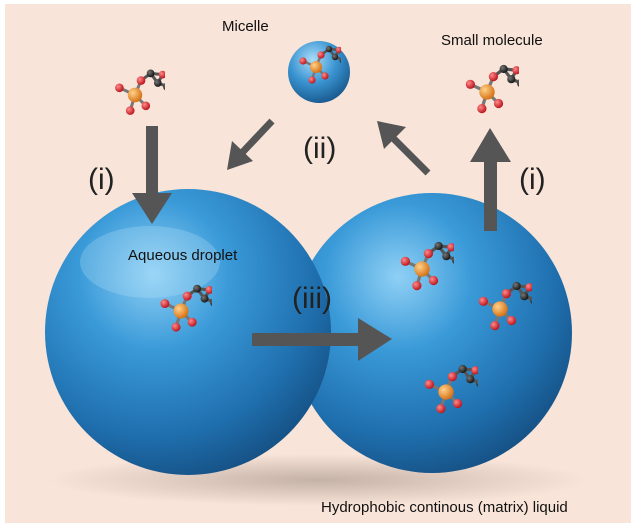 The height and width of the screenshot is (527, 636). What do you see at coordinates (245, 26) in the screenshot?
I see `micelle-label: Micelle` at bounding box center [245, 26].